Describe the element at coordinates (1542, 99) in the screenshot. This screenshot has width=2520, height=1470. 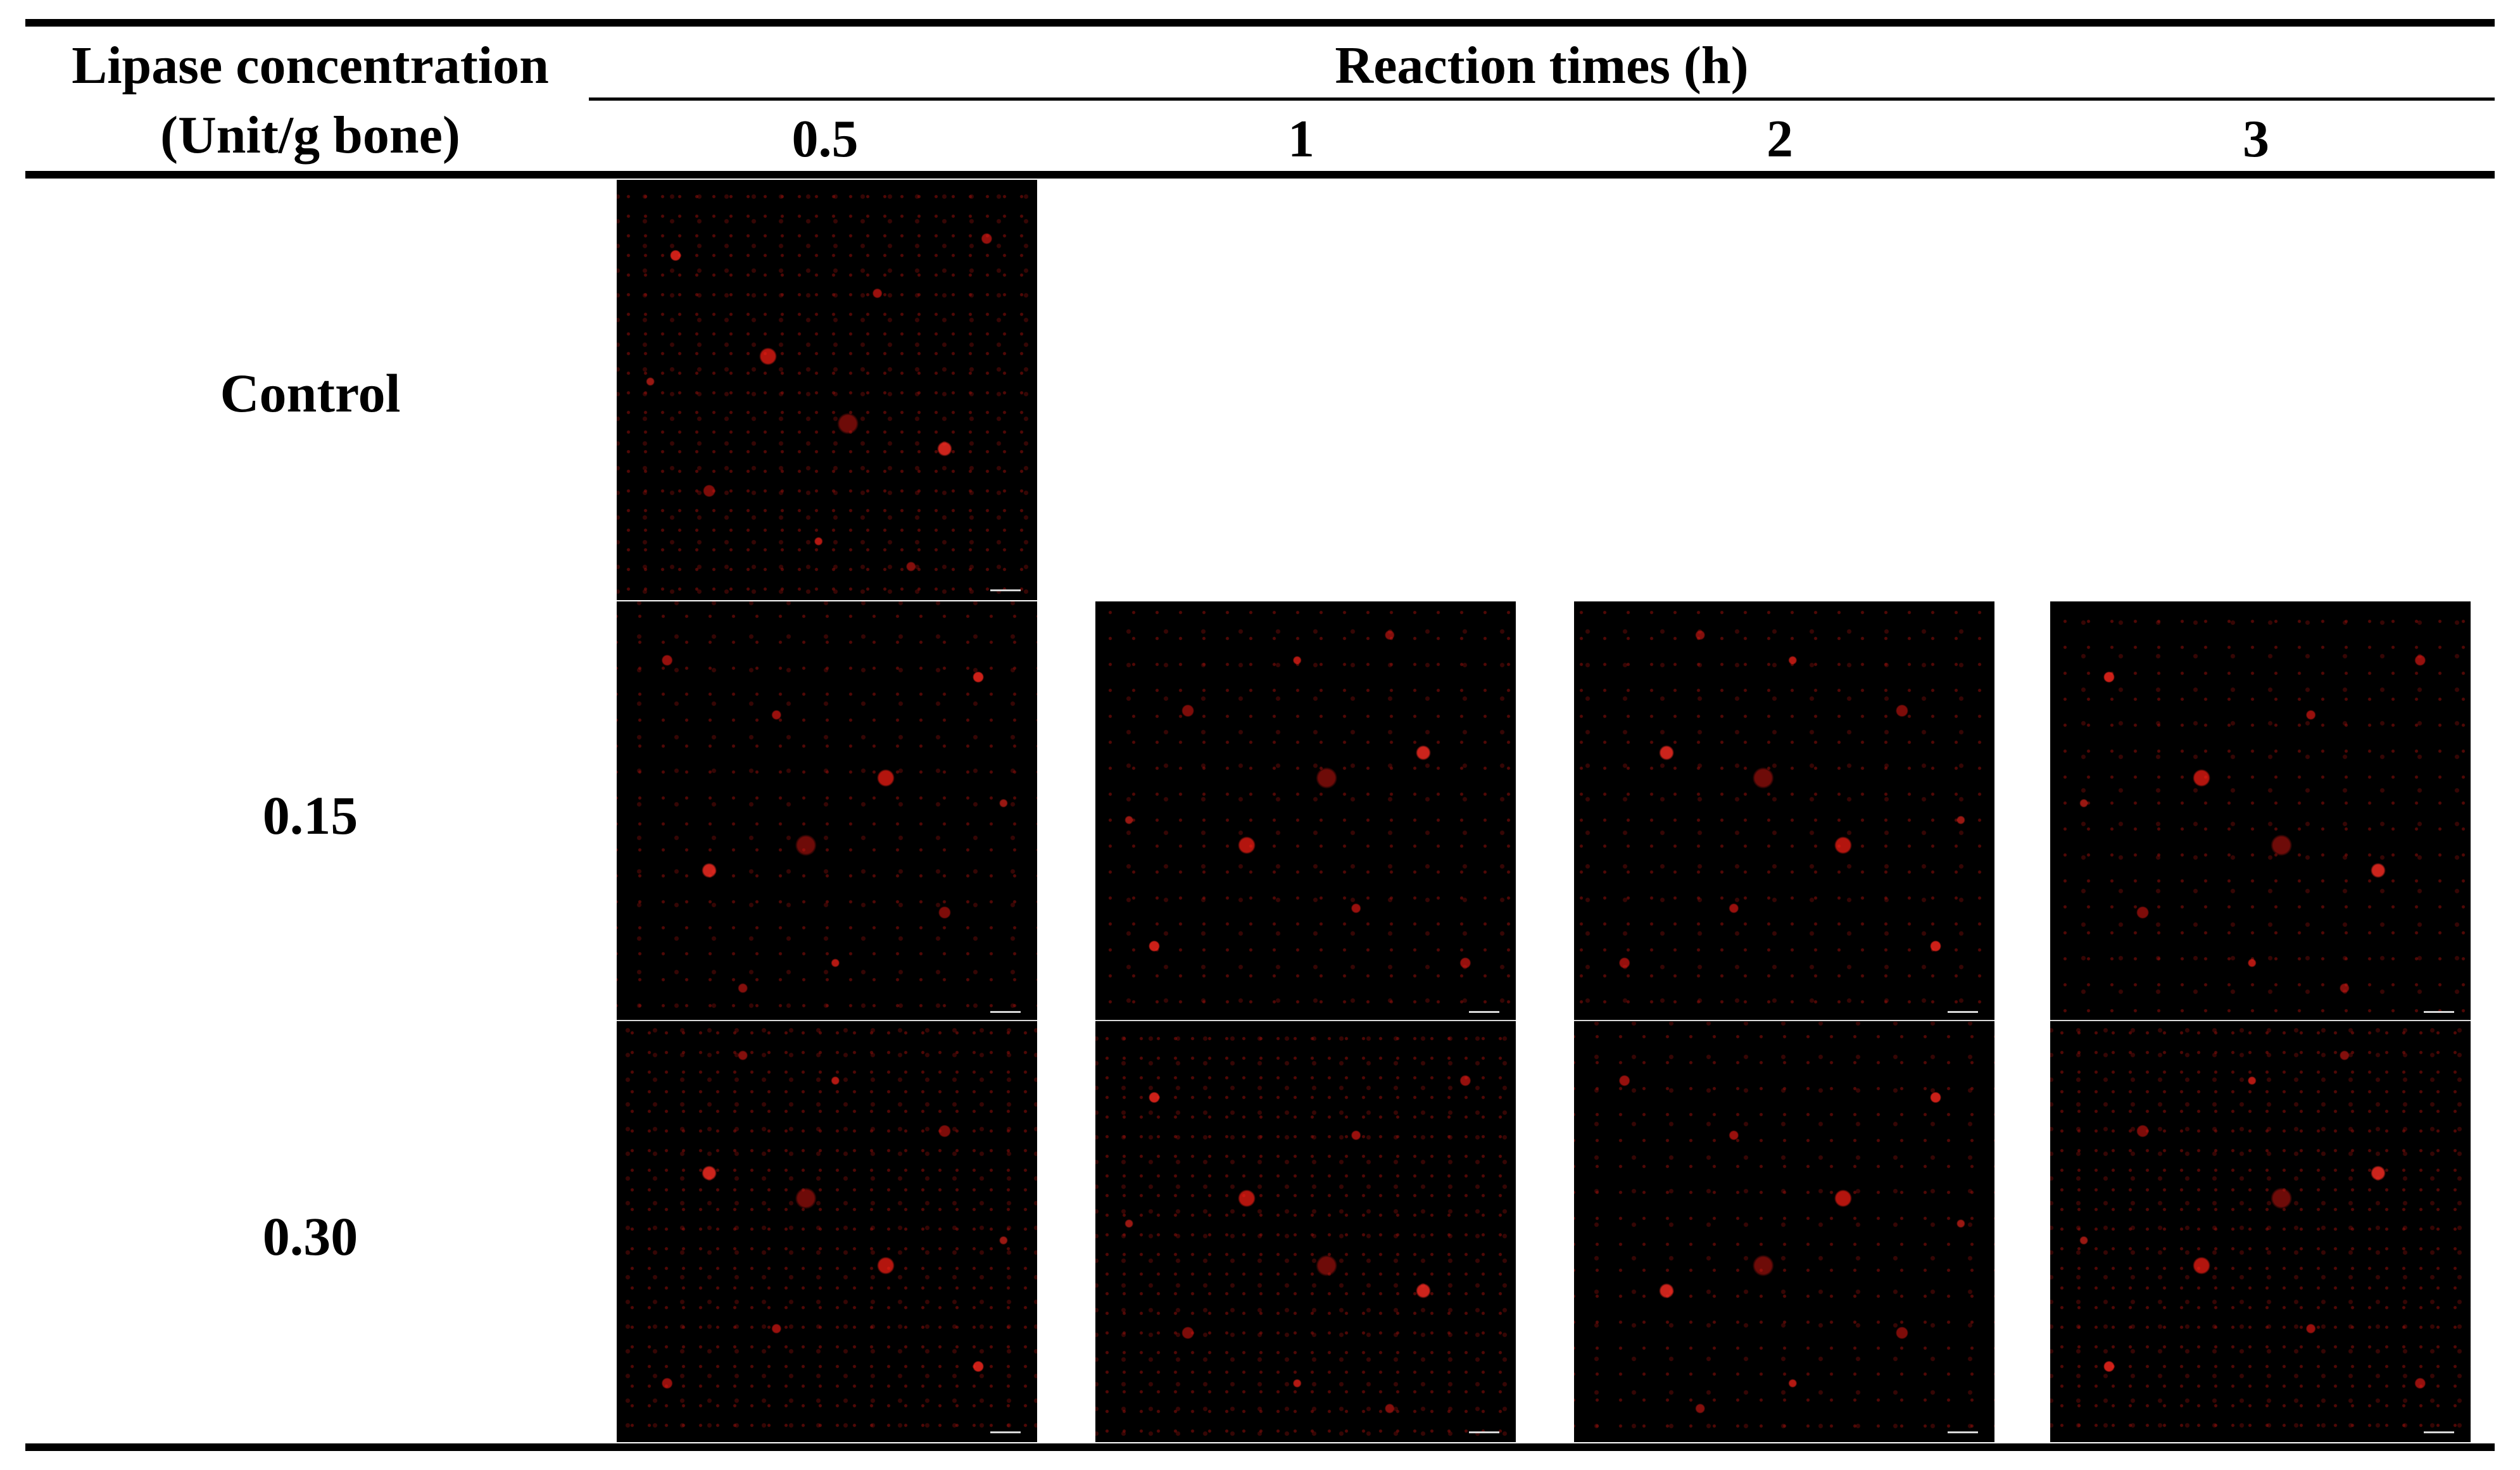
I see `reaction-times-span-rule` at that location.